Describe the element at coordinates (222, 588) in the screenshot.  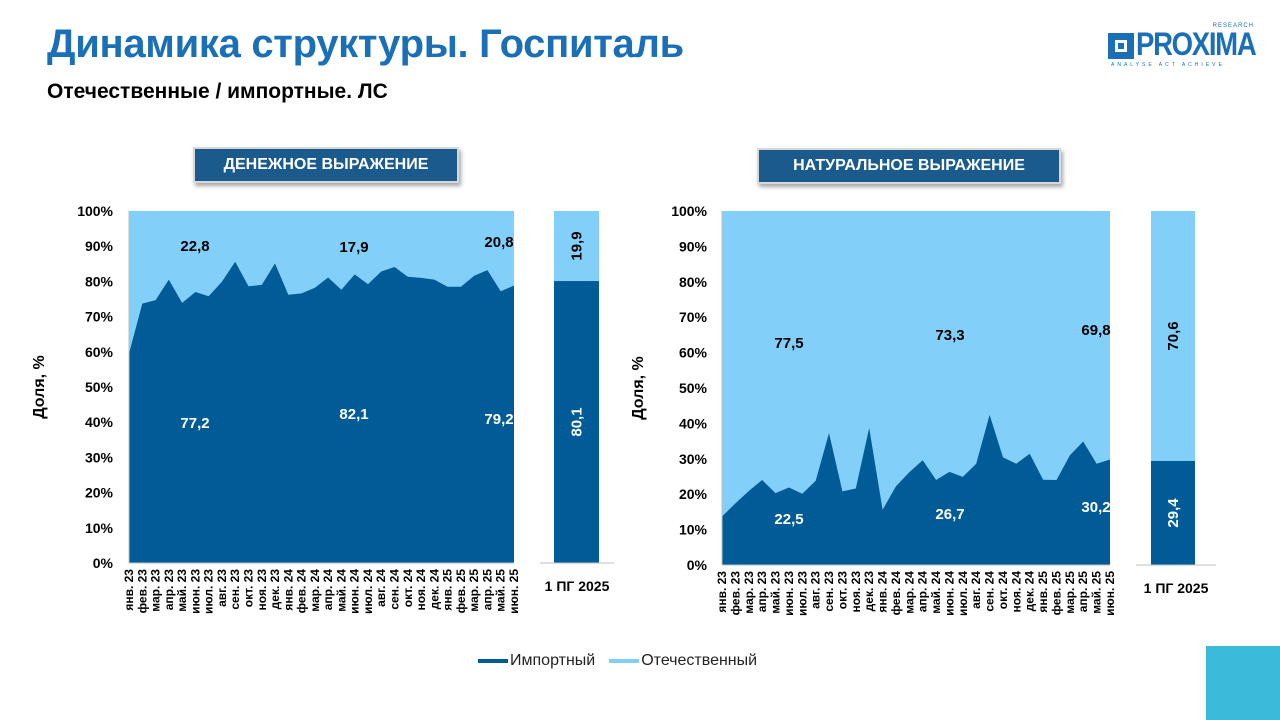
I see `x-tick-label-0: авг. 23` at that location.